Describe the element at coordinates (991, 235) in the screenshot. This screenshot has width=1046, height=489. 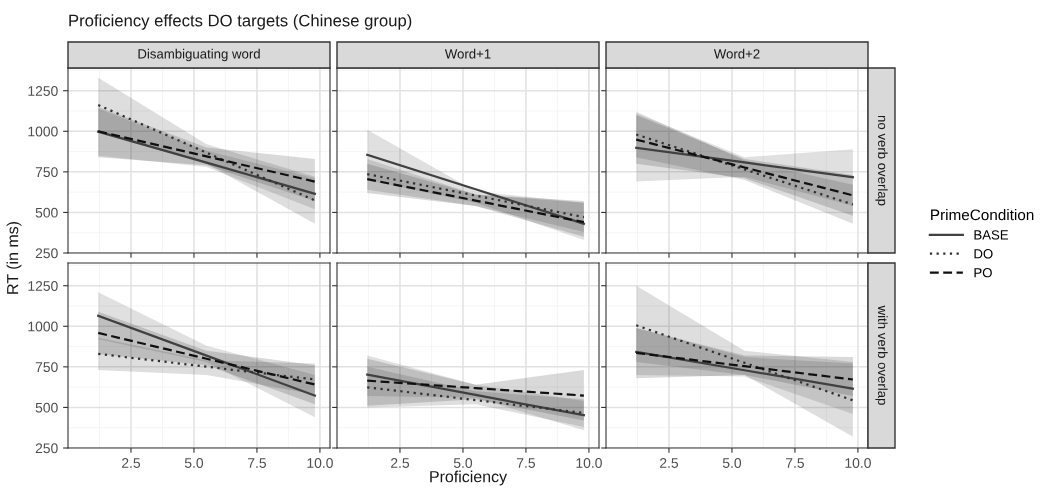
I see `legend-label: BASE` at that location.